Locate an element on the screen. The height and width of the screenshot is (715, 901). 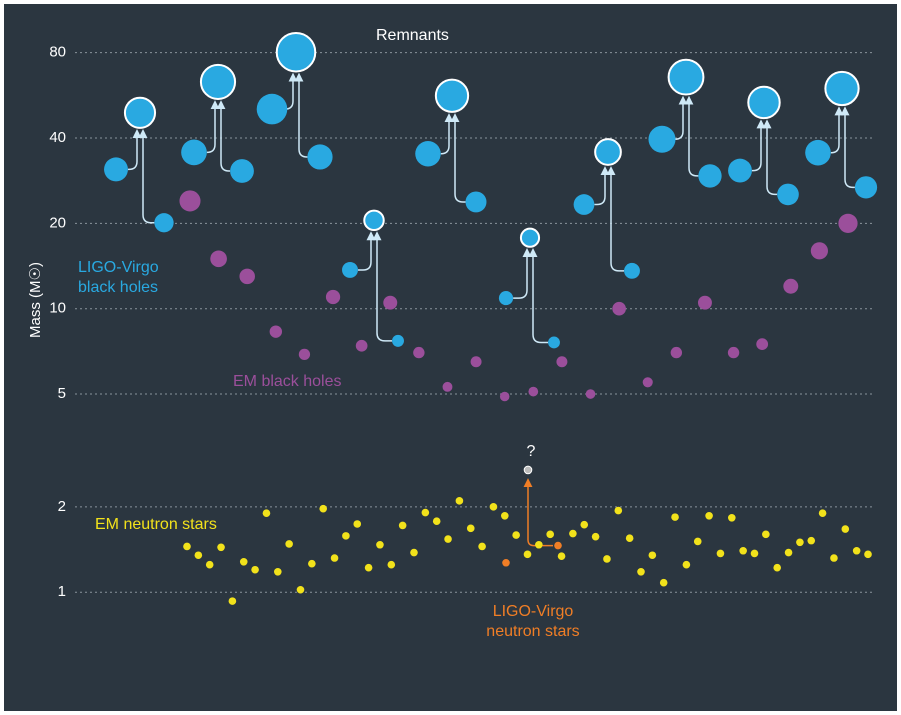
series-label: EM black holes is located at coordinates (287, 381).